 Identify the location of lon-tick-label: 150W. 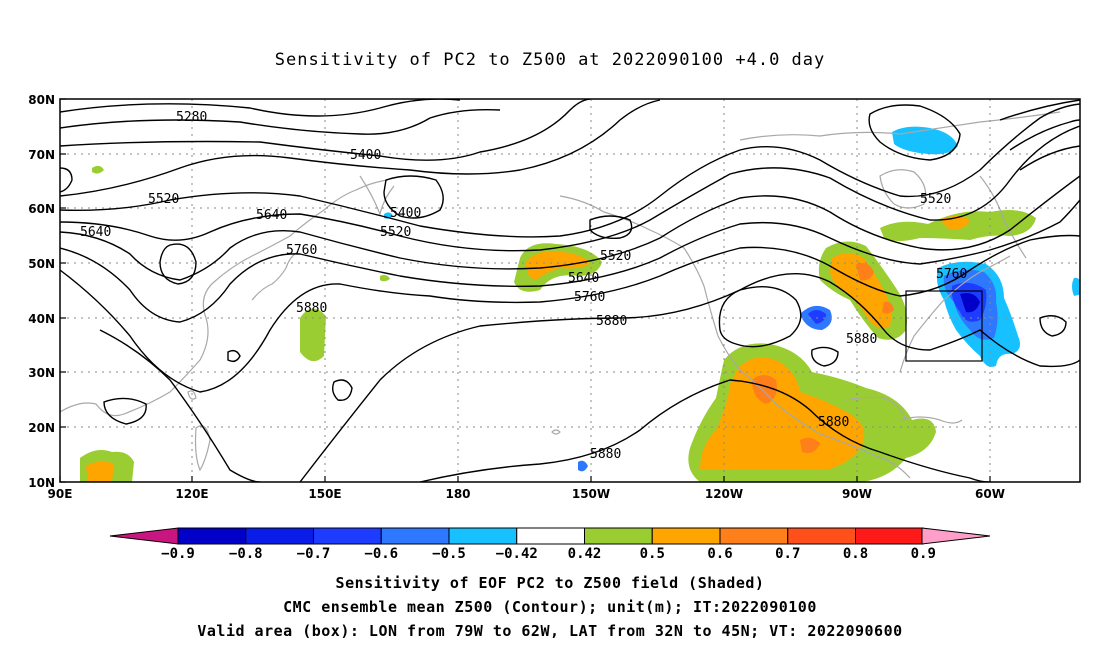
(591, 494).